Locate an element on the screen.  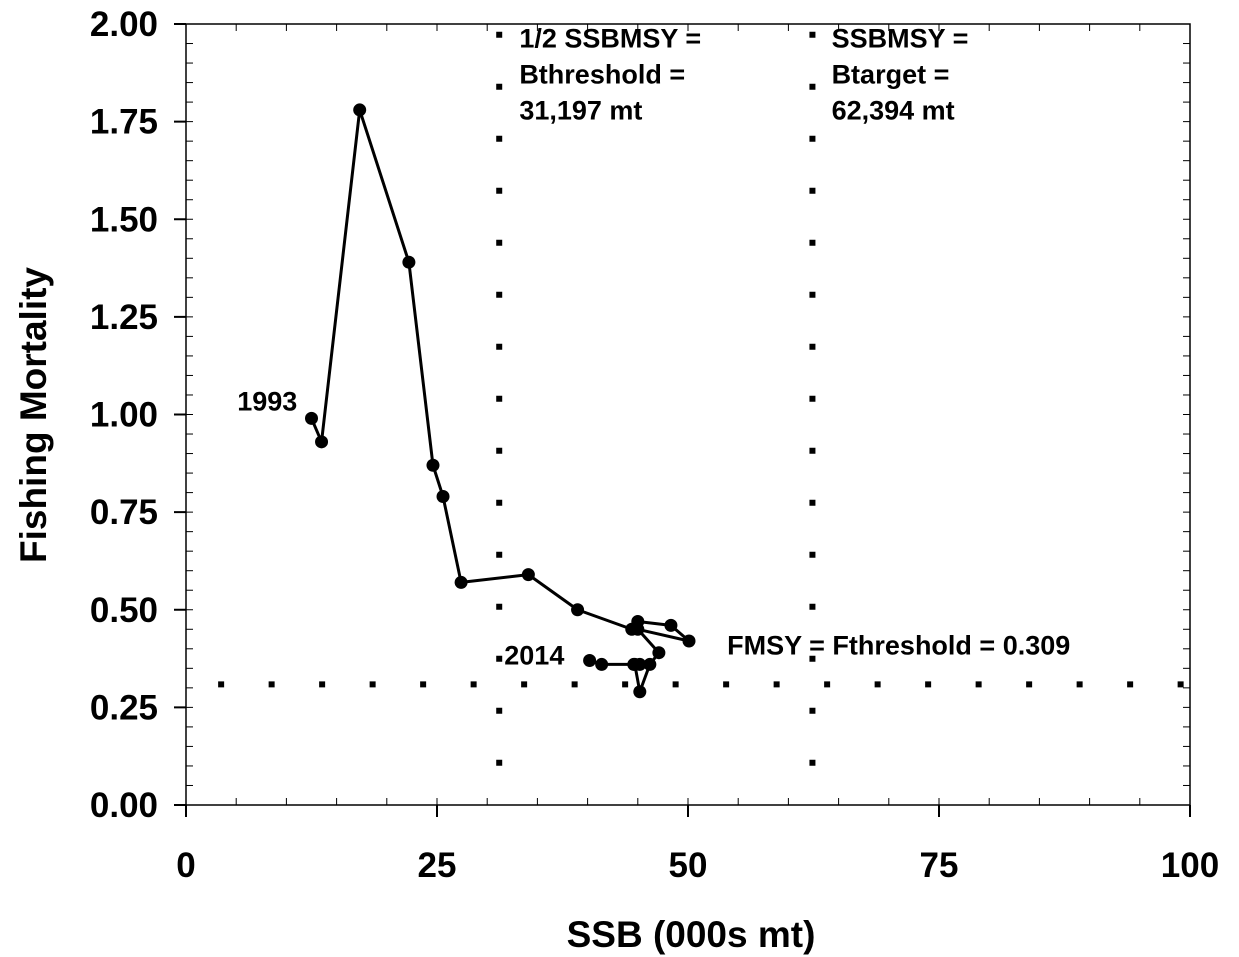
y-tick-label: 1.75 is located at coordinates (124, 122).